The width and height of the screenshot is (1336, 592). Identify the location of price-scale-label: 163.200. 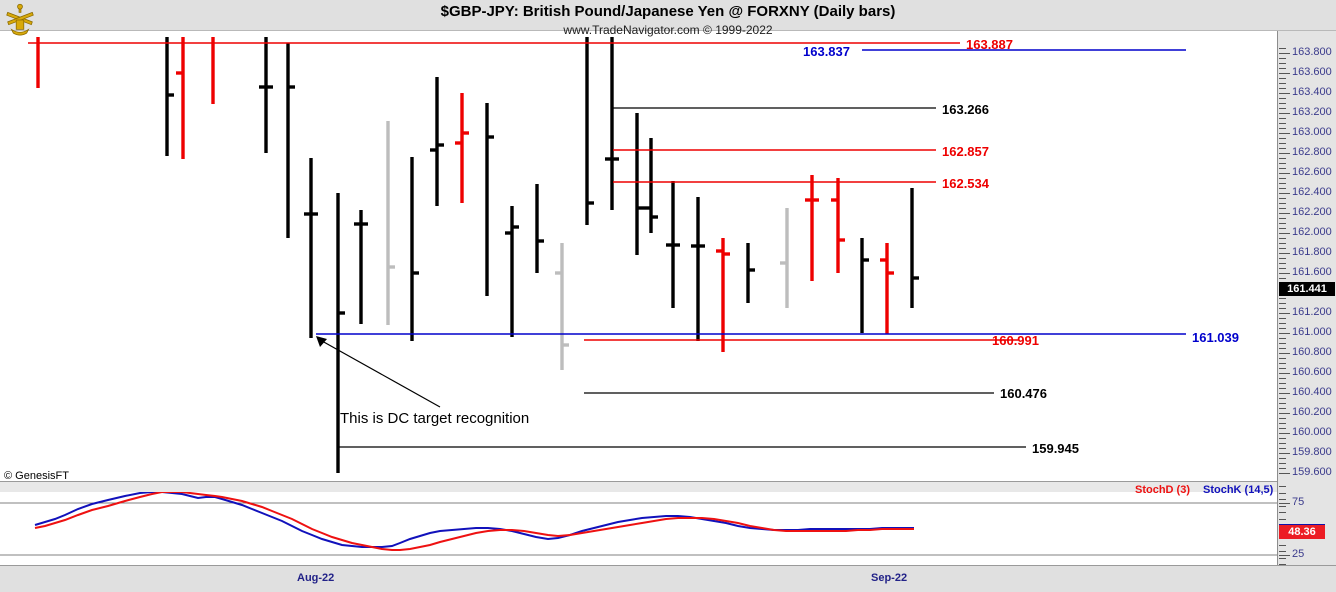
(1312, 112).